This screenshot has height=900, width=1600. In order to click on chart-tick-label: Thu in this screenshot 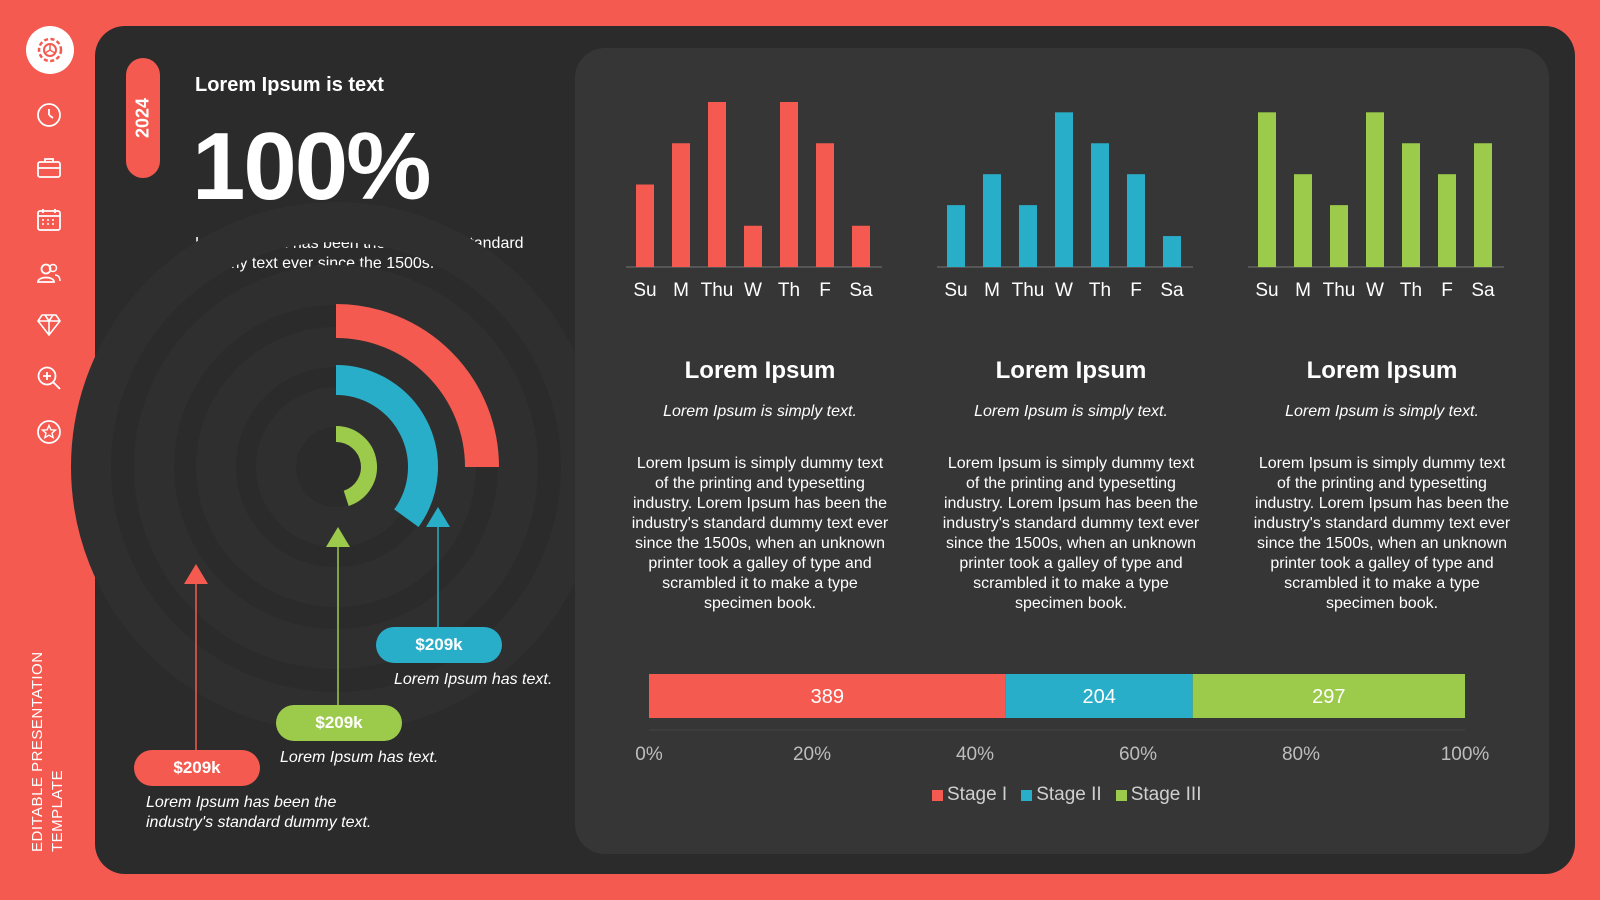, I will do `click(1028, 290)`.